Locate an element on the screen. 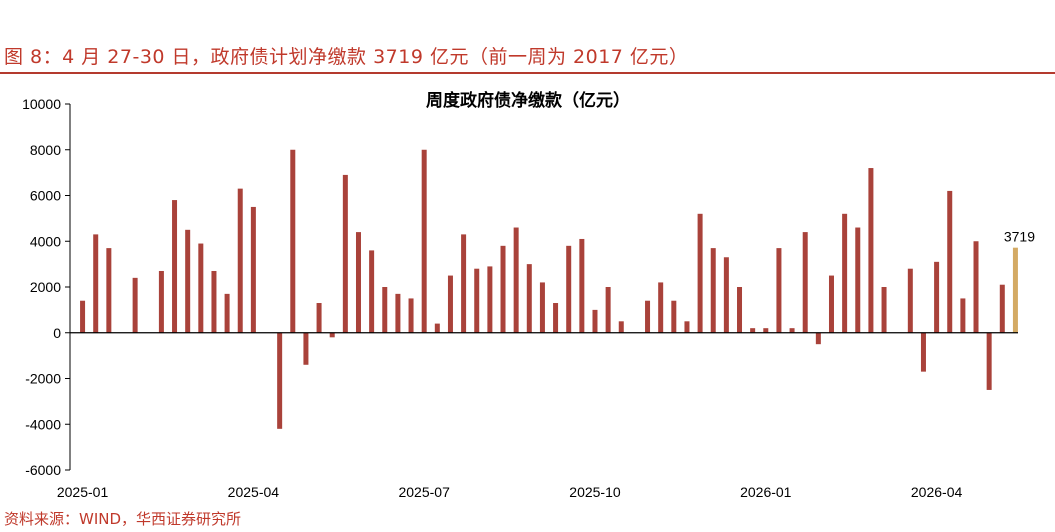  y-tick-label: -2000 is located at coordinates (43, 379).